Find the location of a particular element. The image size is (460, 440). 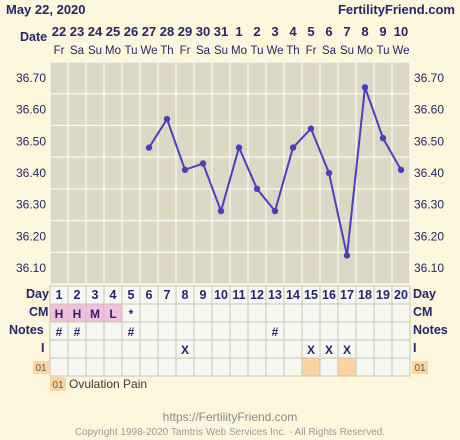

date-row-label: Date is located at coordinates (33, 37).